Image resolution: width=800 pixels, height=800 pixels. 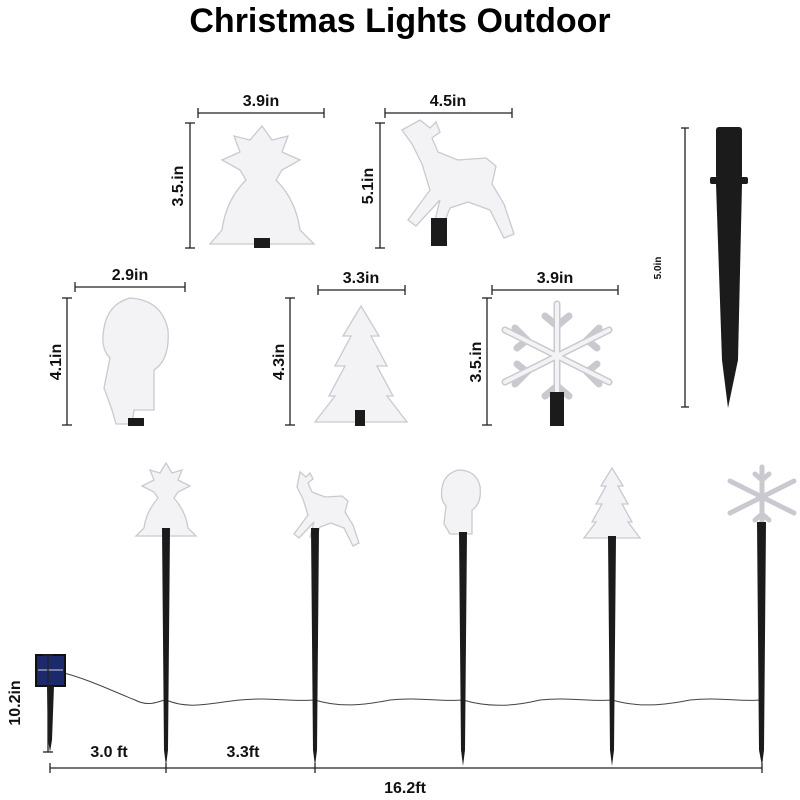 What do you see at coordinates (50, 703) in the screenshot?
I see `solar-panel` at bounding box center [50, 703].